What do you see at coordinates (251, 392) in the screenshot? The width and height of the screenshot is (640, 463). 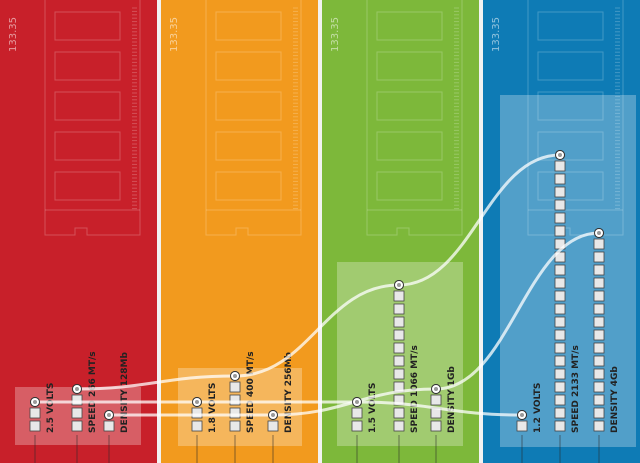 I see `speed-label: SPEED 400 MT/s` at bounding box center [251, 392].